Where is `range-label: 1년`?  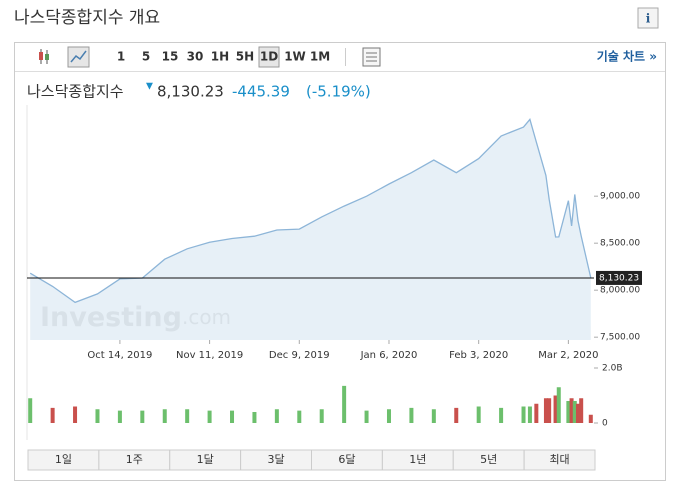
range-label: 1년 is located at coordinates (417, 459).